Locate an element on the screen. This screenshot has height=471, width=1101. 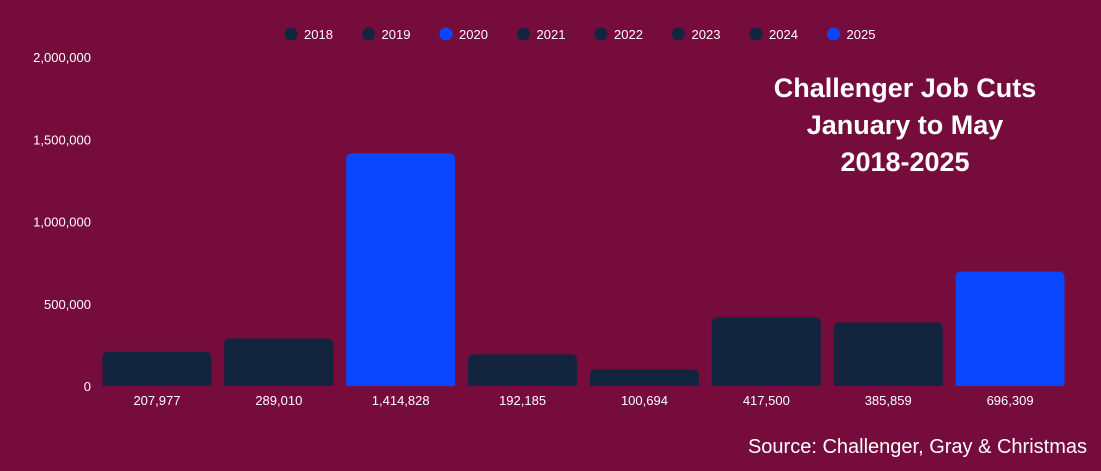
legend-label: 2025 is located at coordinates (861, 34).